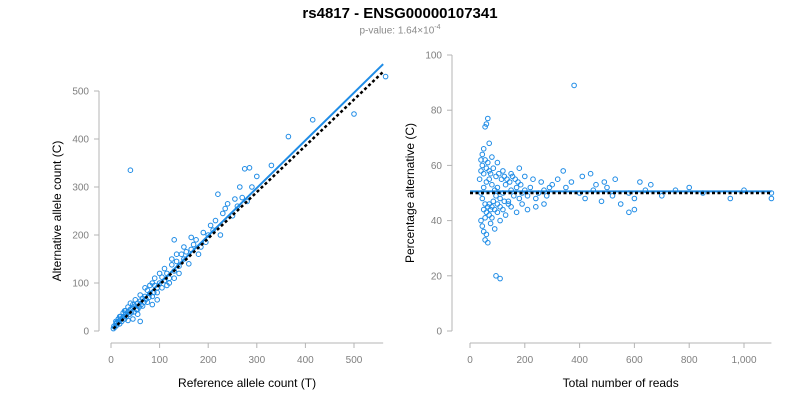  Describe the element at coordinates (410, 193) in the screenshot. I see `percentage-y-axis-title: Percentage alternative (C)` at that location.